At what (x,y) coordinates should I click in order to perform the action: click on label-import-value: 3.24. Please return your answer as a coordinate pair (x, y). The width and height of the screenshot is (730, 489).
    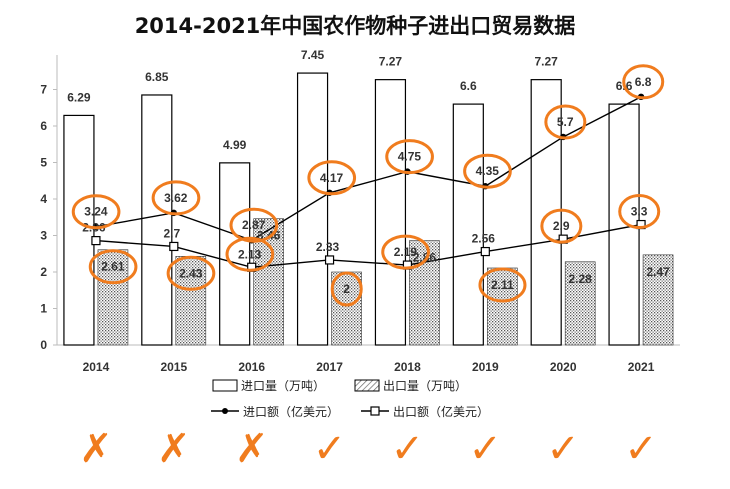
    Looking at the image, I should click on (96, 212).